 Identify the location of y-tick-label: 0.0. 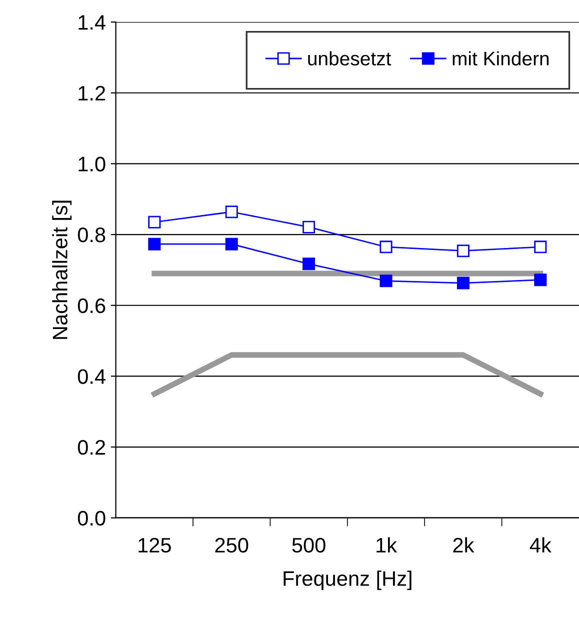
(92, 518).